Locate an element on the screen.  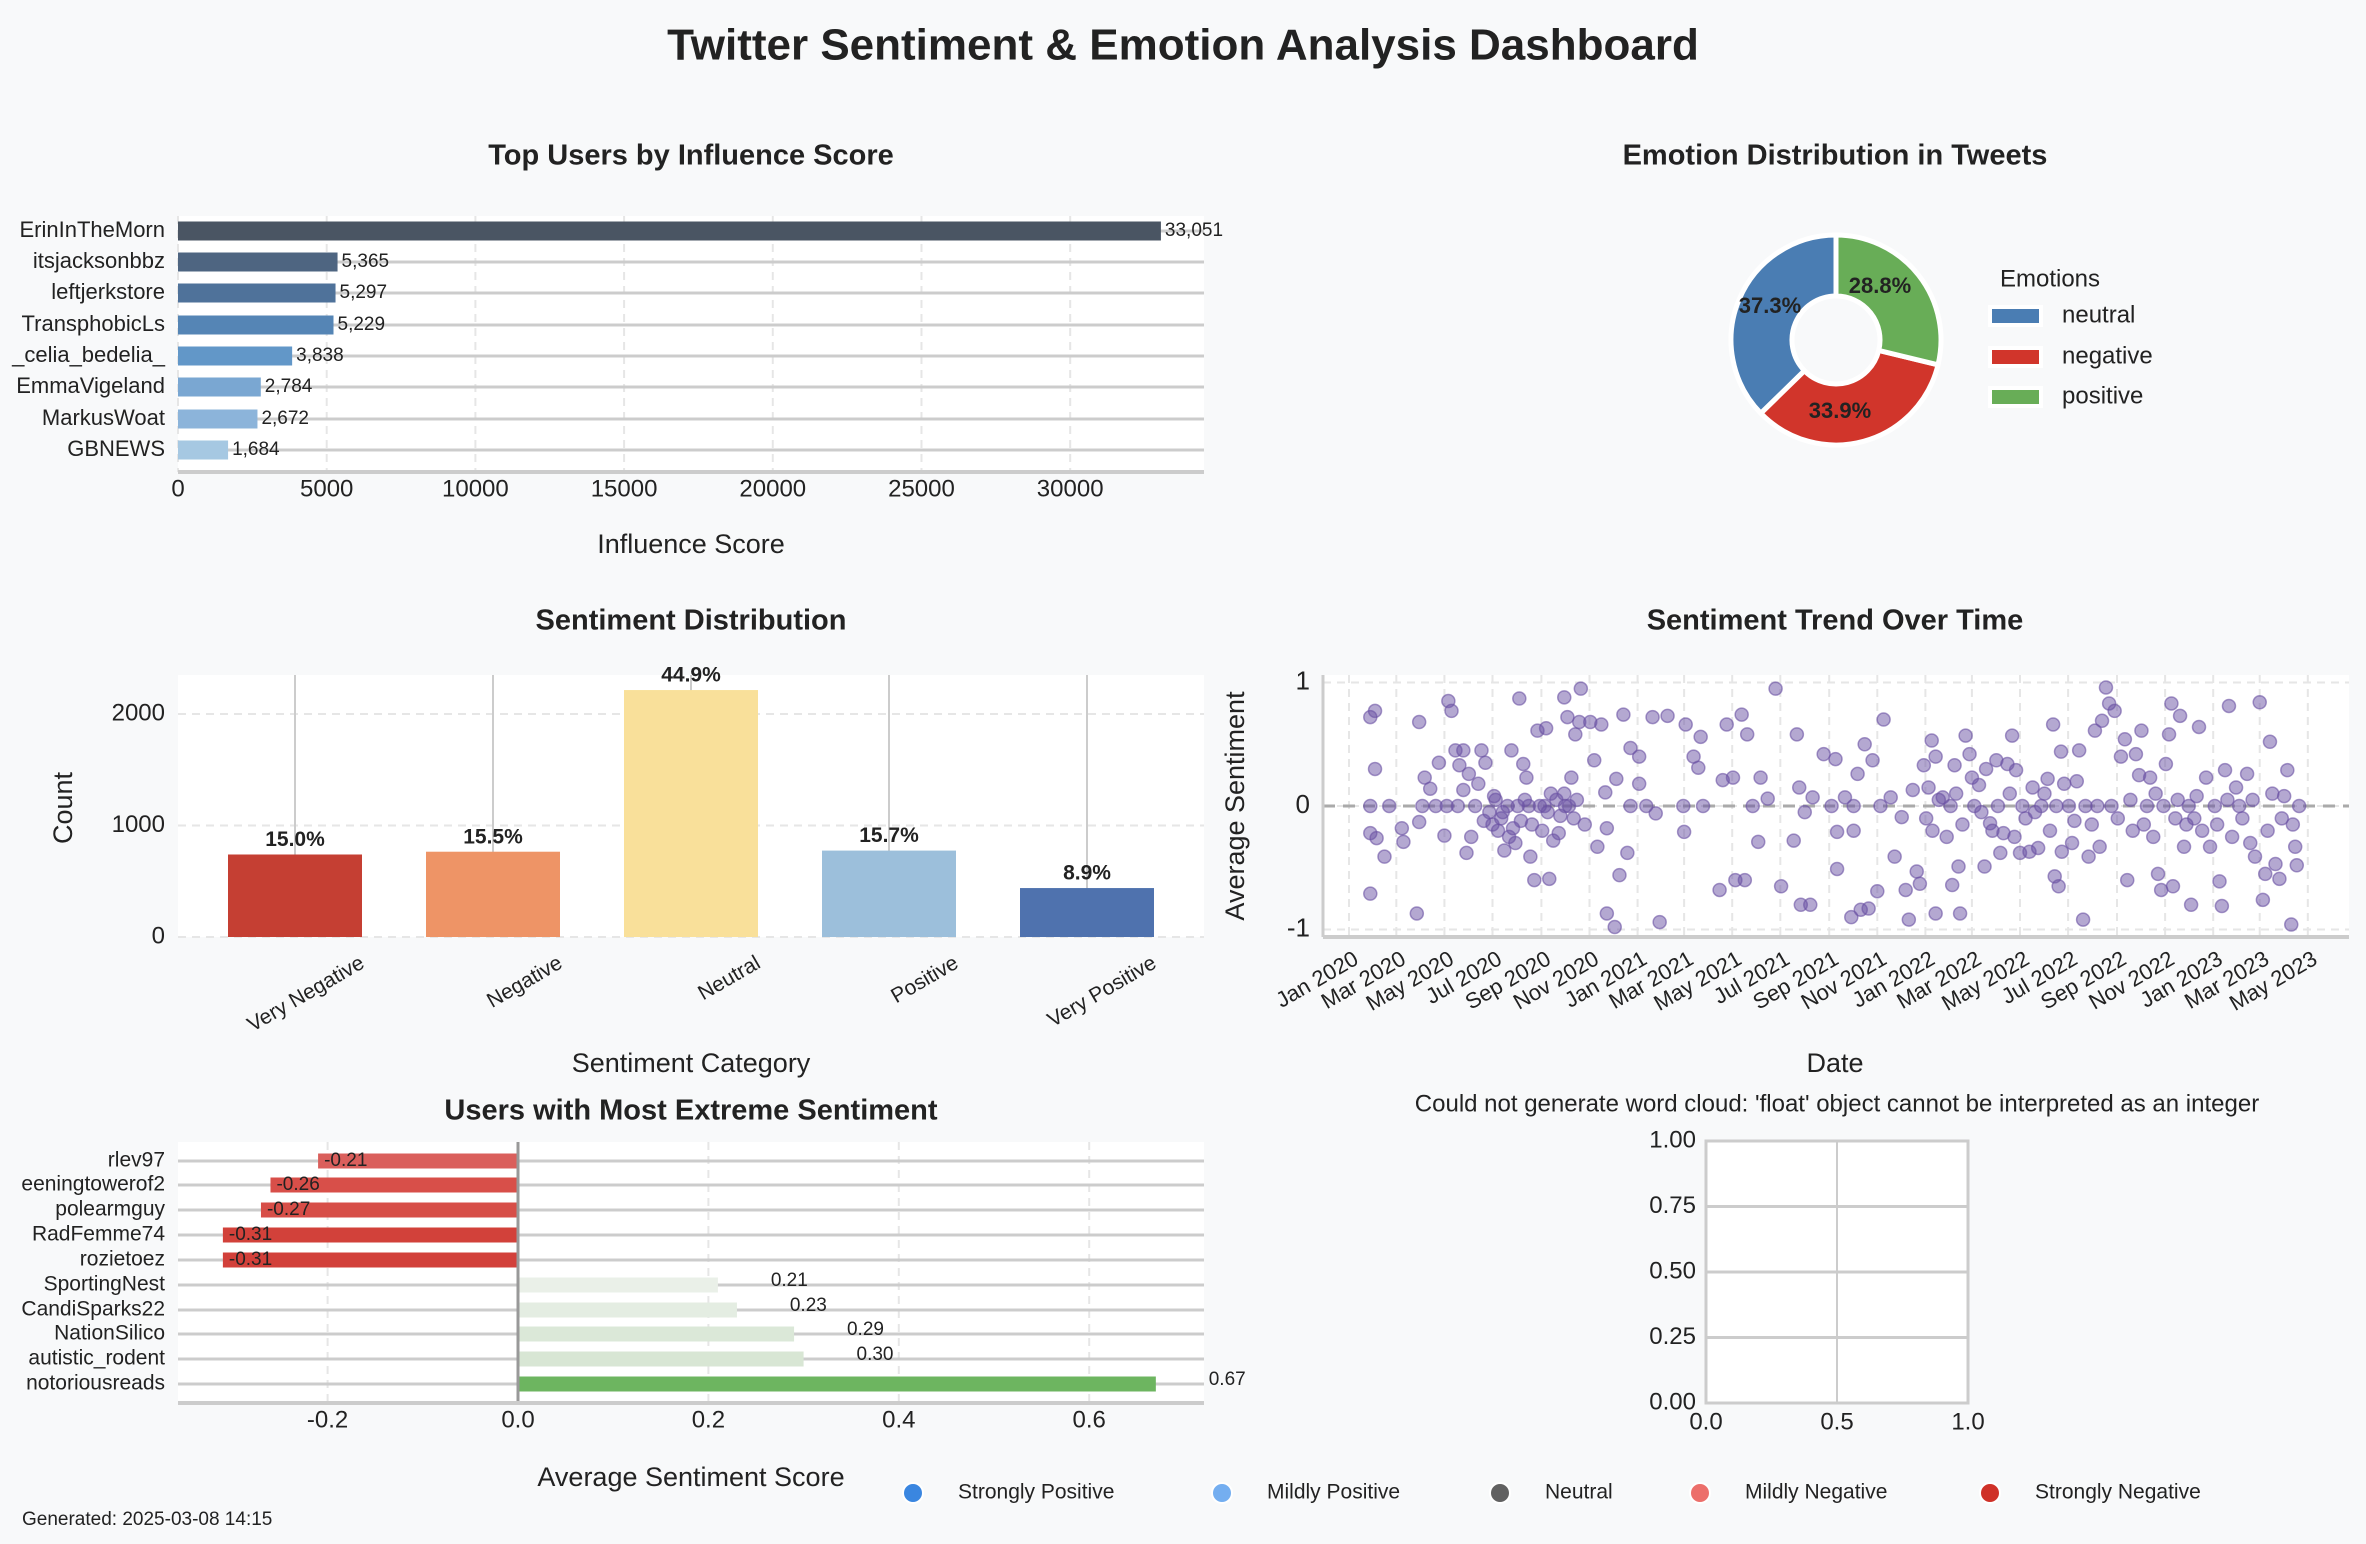
slice-percent-label: 33.9% is located at coordinates (1840, 410).